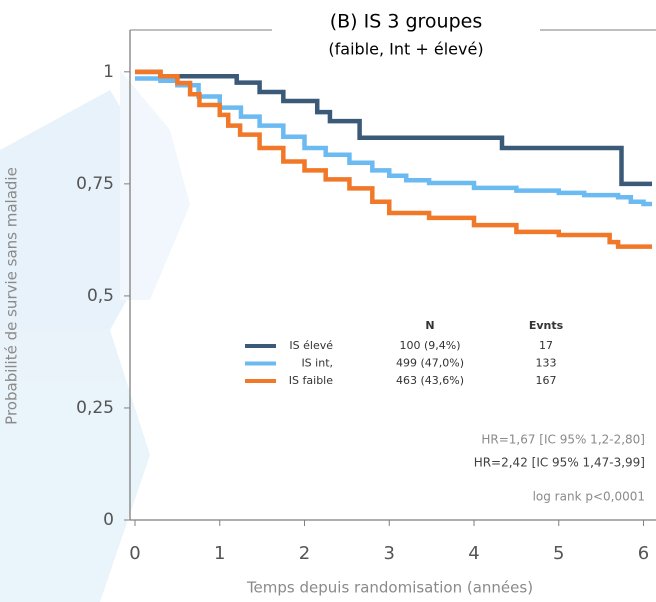 This screenshot has width=656, height=602. What do you see at coordinates (311, 345) in the screenshot?
I see `legend-label: IS élevé` at bounding box center [311, 345].